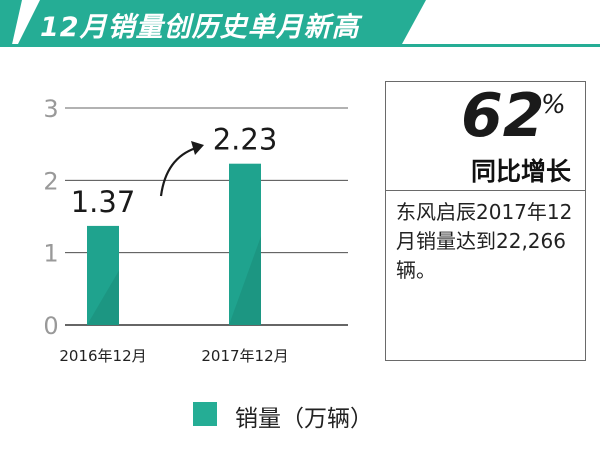  What do you see at coordinates (484, 241) in the screenshot?
I see `sales-description: 东风启辰2017年12月销量达到22,266辆。` at bounding box center [484, 241].